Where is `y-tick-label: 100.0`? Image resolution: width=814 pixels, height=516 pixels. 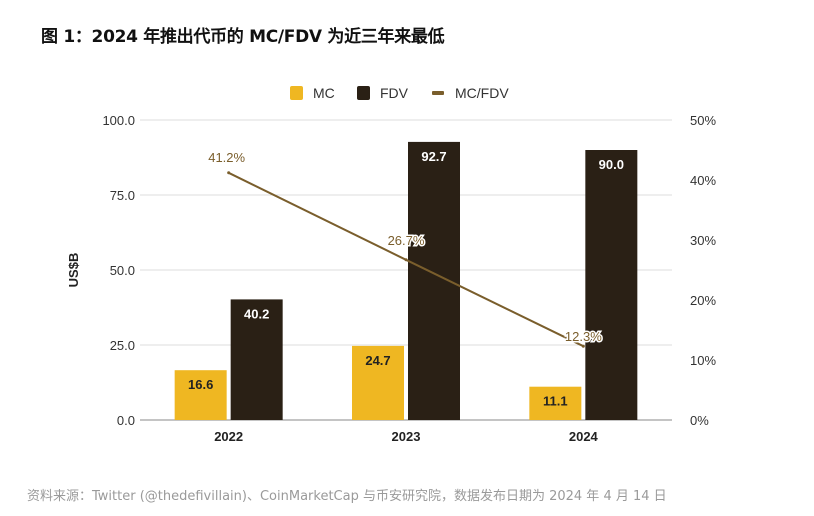
y-tick-label: 100.0 is located at coordinates (118, 120).